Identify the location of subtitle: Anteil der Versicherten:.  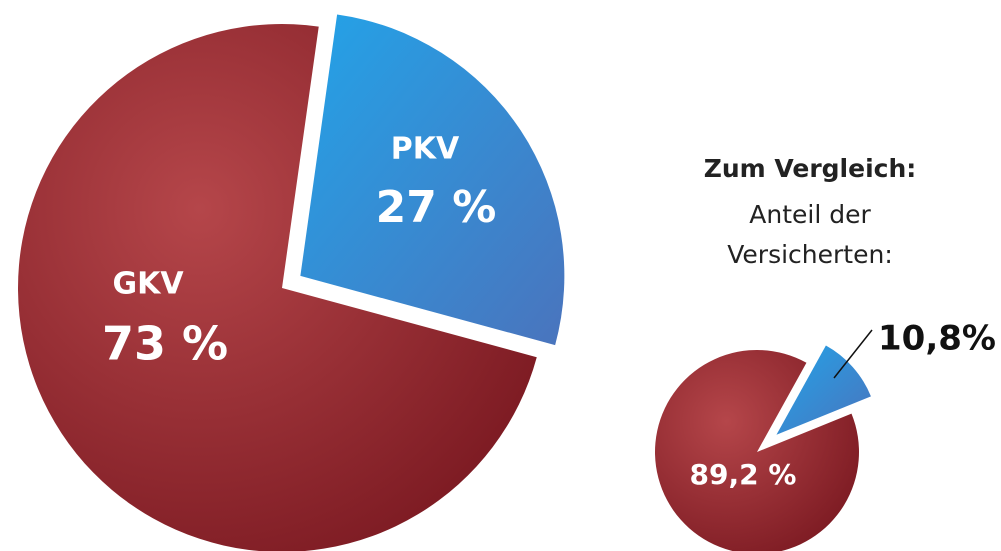
(810, 234).